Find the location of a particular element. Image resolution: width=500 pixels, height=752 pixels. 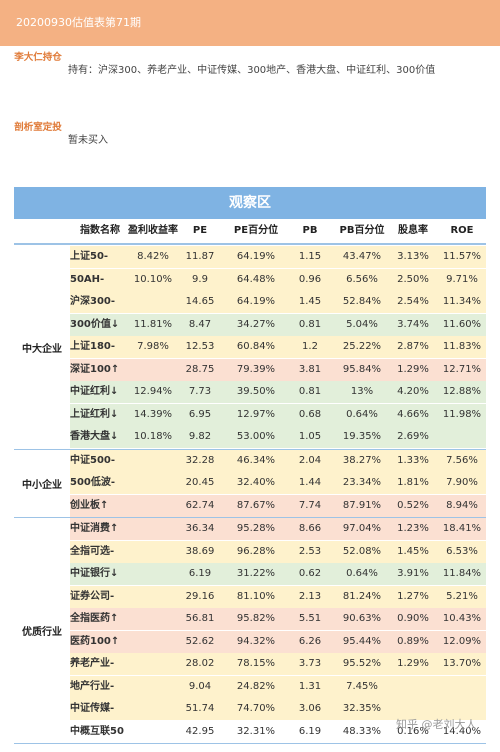

cell-roe: 8.94% is located at coordinates (462, 505).